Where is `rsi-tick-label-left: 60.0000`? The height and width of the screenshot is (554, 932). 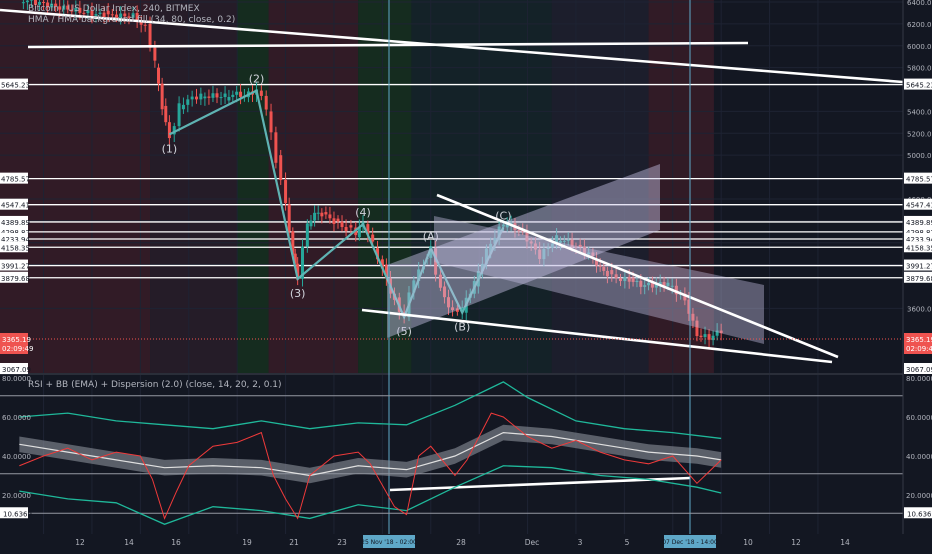 rsi-tick-label-left: 60.0000 is located at coordinates (16, 418).